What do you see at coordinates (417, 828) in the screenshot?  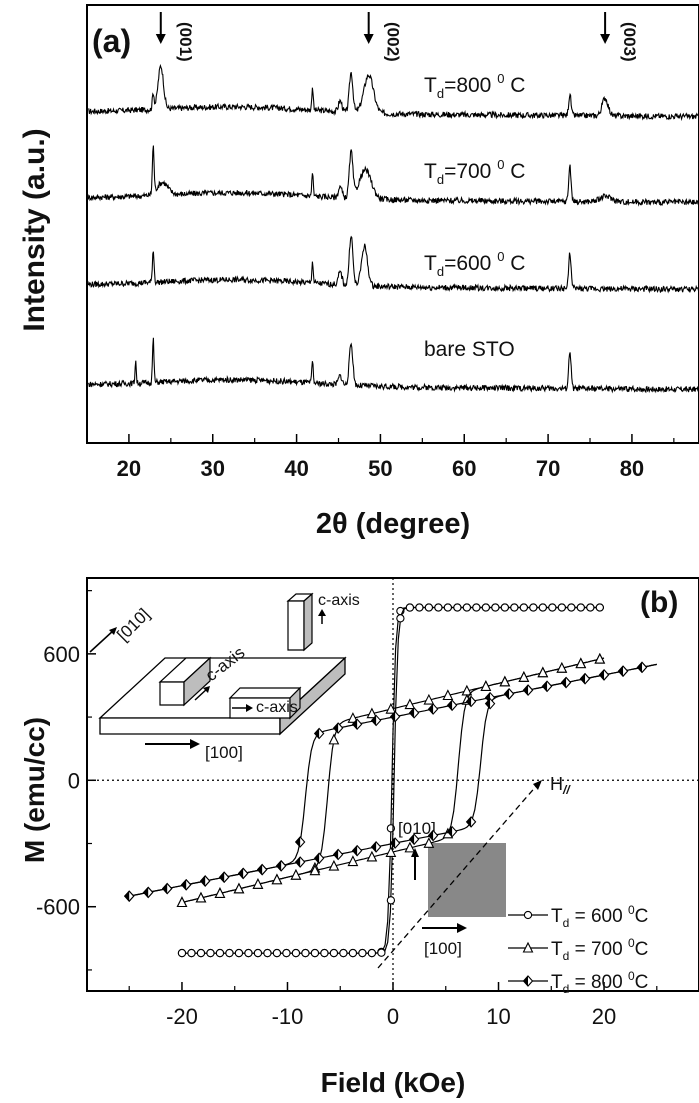 I see `field-010-label: [010]` at bounding box center [417, 828].